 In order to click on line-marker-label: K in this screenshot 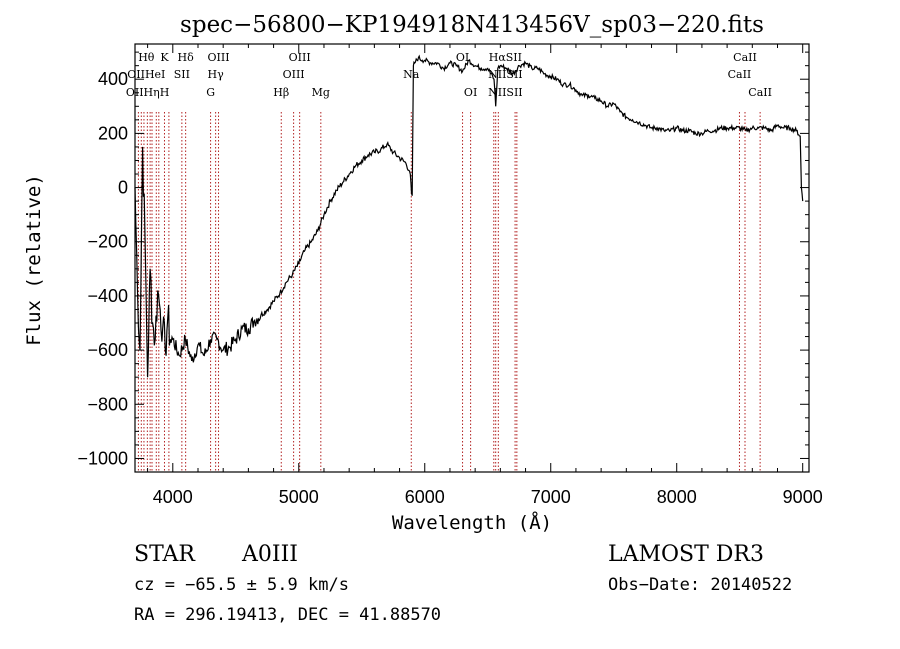, I will do `click(164, 57)`.